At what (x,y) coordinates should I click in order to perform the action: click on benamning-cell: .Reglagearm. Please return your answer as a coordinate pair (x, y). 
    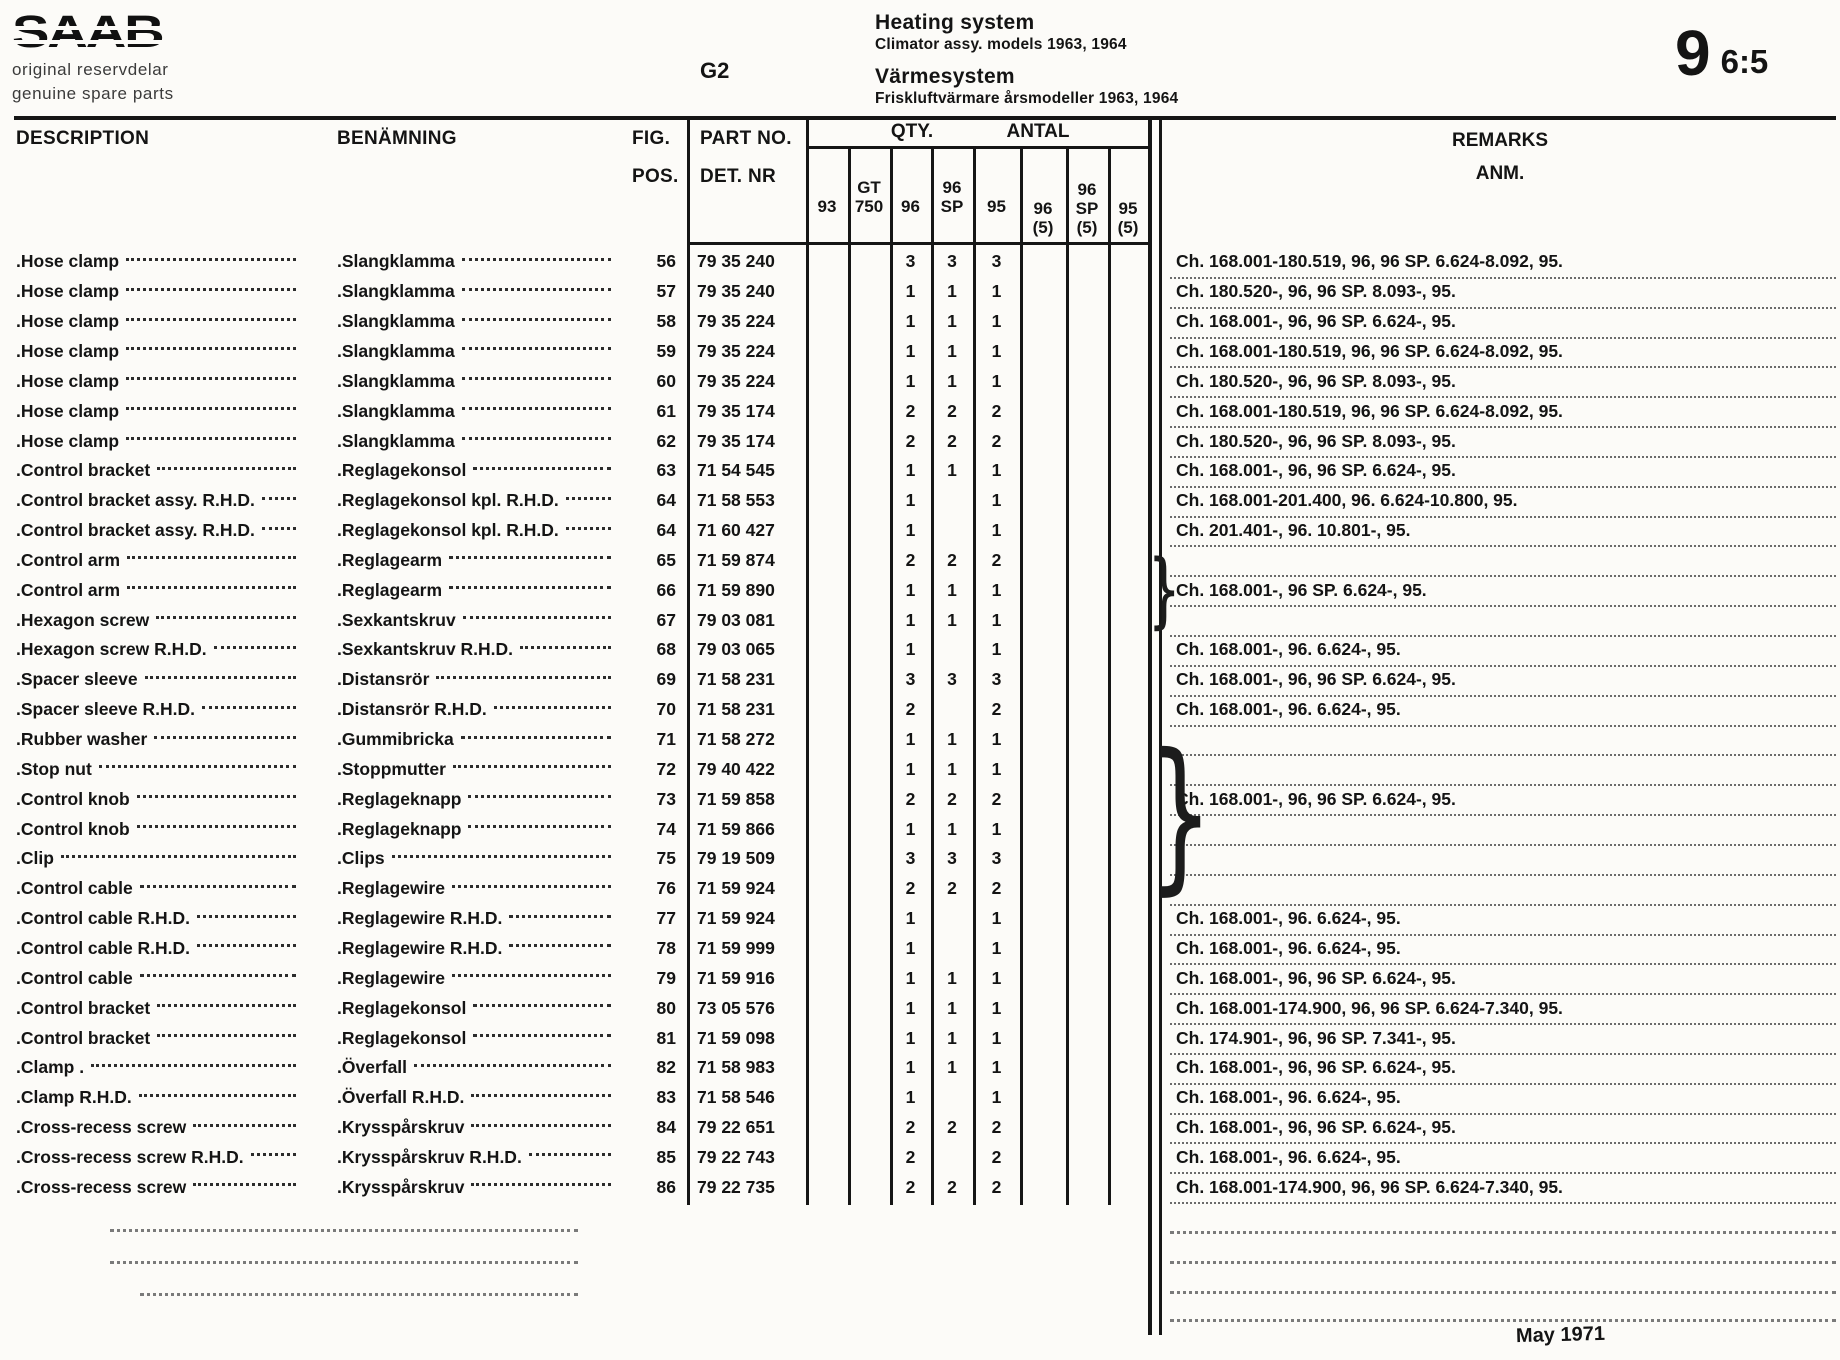
    Looking at the image, I should click on (476, 590).